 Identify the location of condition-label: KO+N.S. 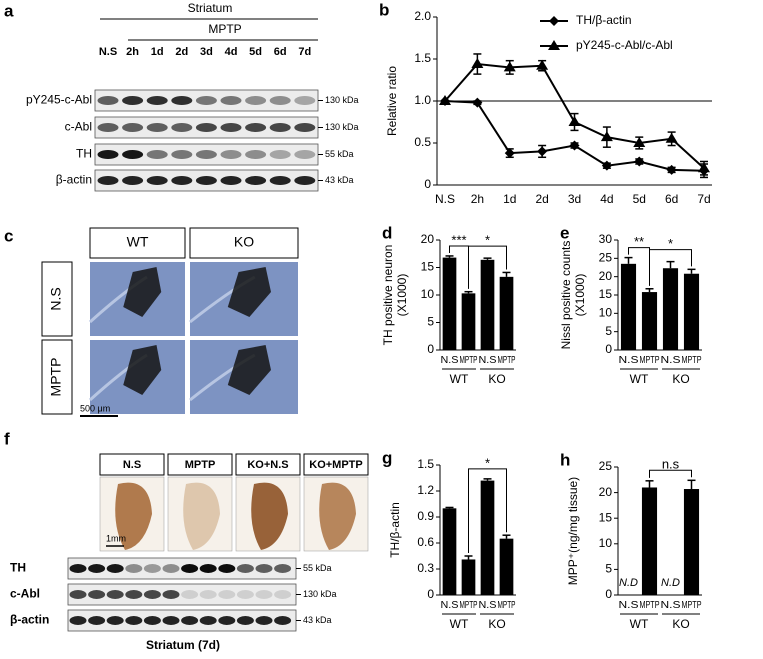
(267, 465).